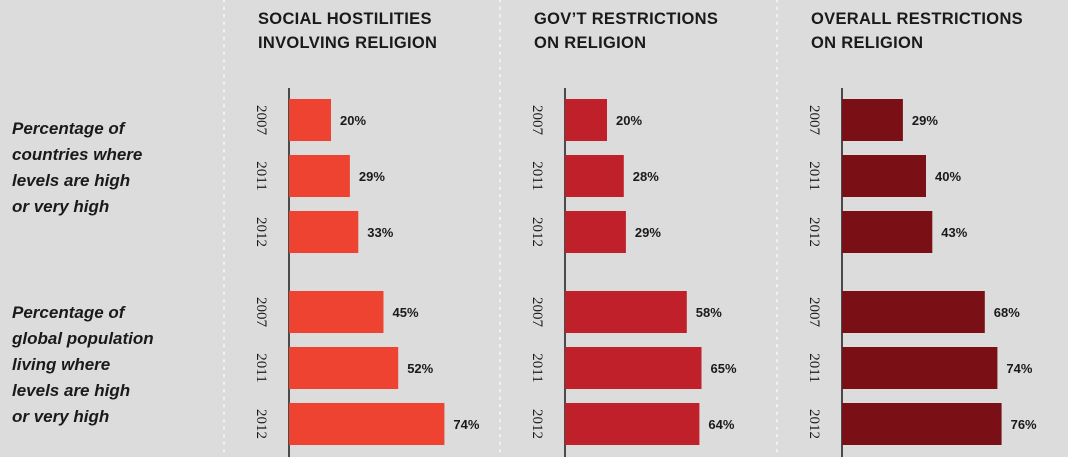 This screenshot has height=457, width=1068. I want to click on year-label-1-0-1: 2011, so click(537, 175).